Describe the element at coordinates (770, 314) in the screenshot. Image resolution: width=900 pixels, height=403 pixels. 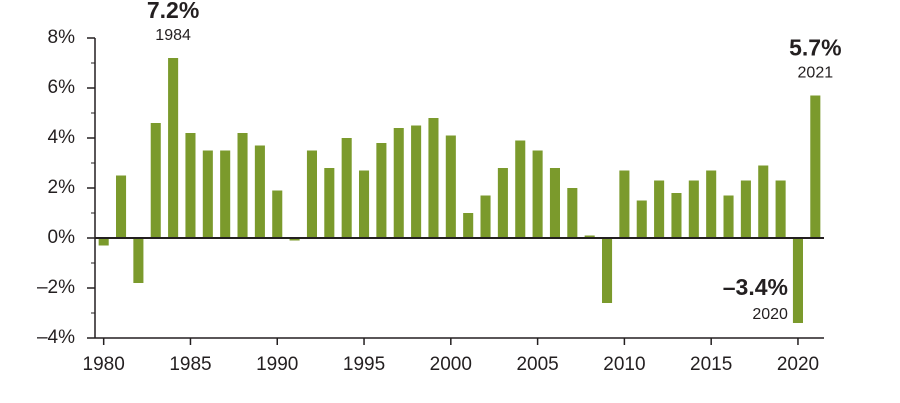
I see `annotation-year: 2020` at that location.